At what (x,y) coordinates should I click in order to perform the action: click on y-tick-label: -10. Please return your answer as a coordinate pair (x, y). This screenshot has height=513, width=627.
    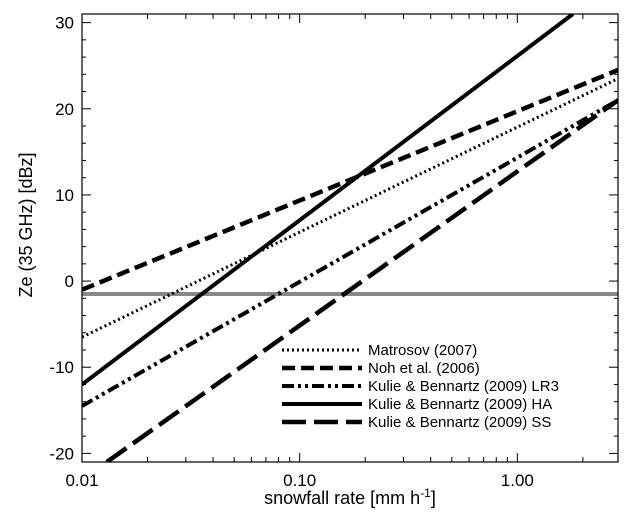
    Looking at the image, I should click on (61, 367).